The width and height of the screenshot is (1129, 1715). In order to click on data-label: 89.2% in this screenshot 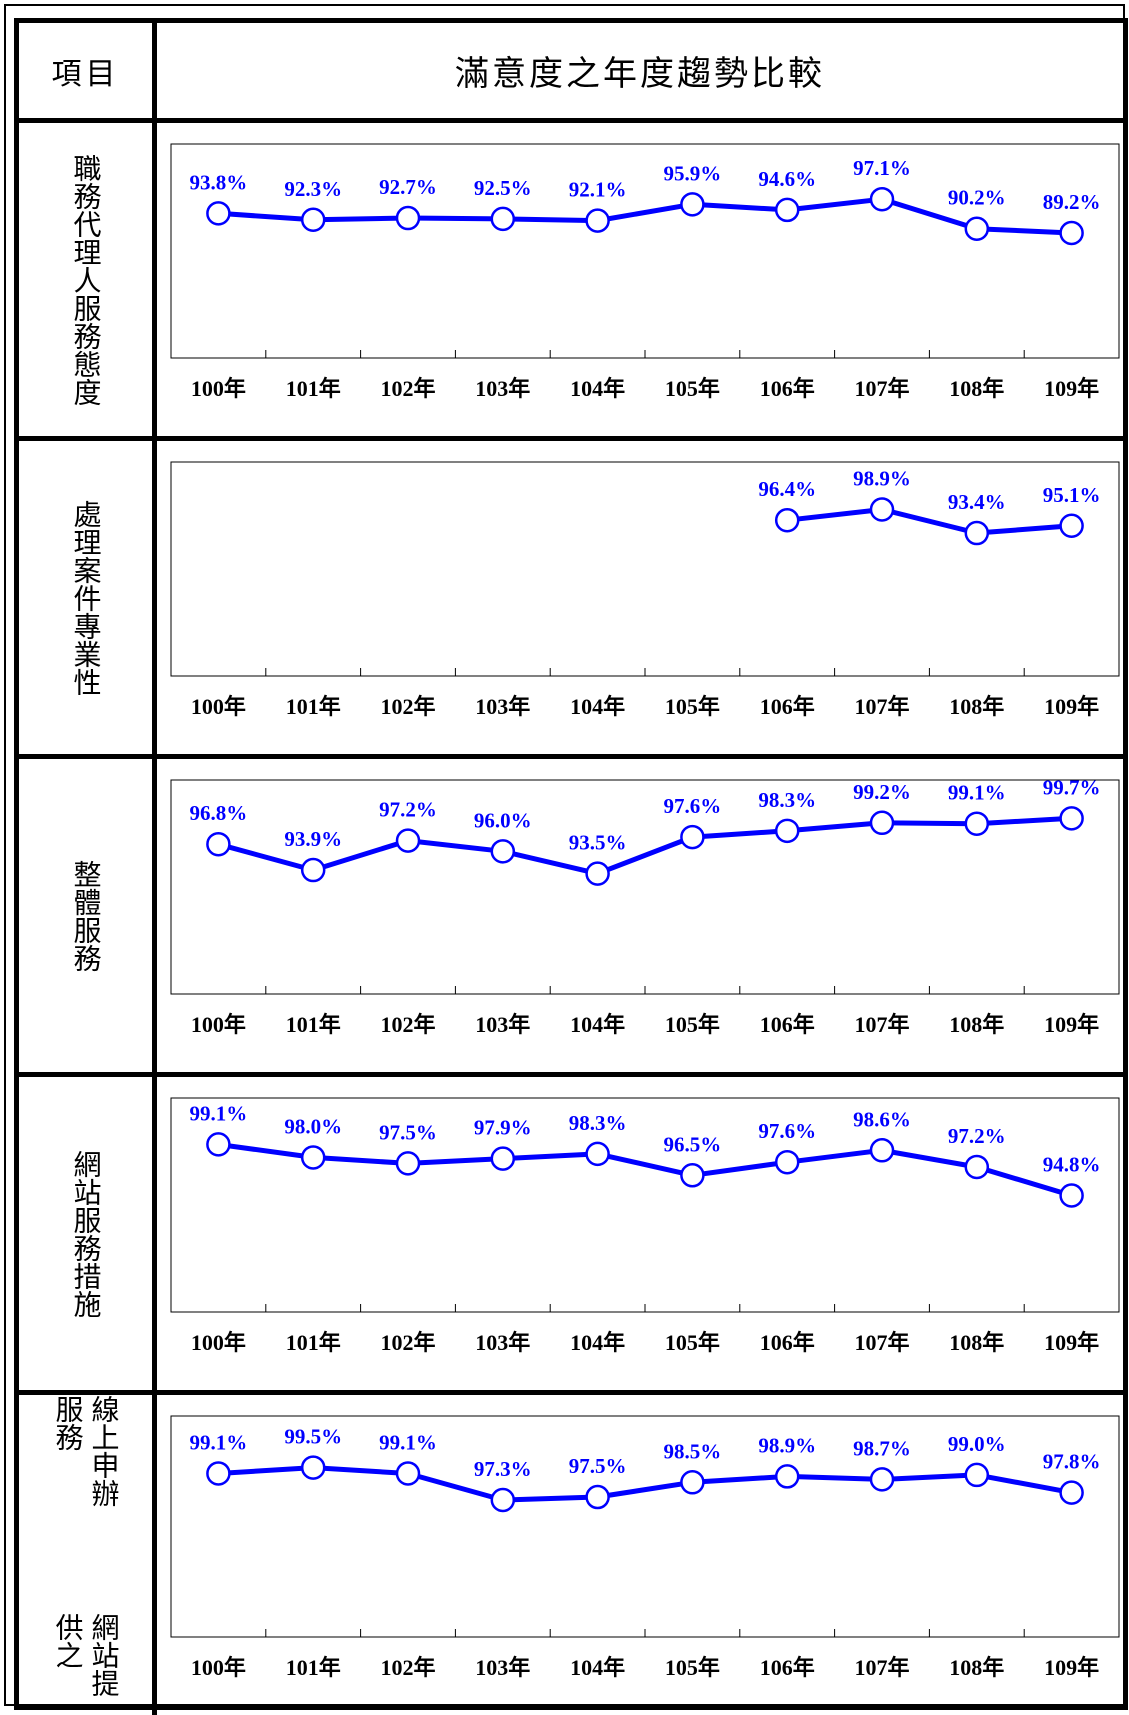, I will do `click(1072, 202)`.